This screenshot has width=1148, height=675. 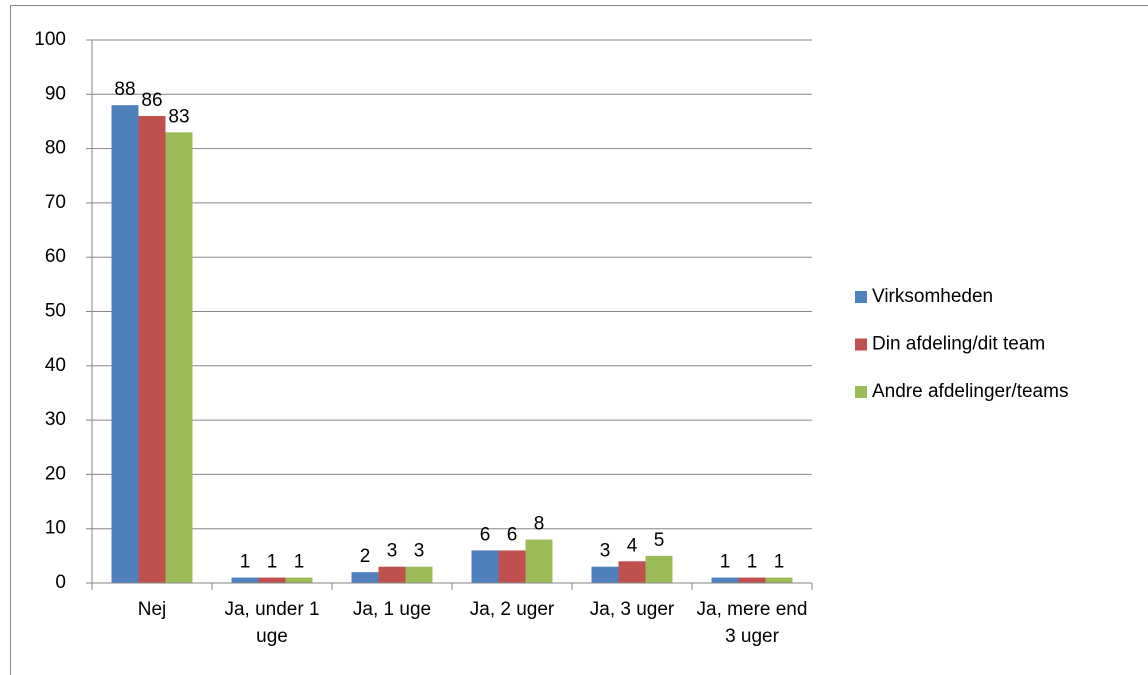 I want to click on value-label: 8, so click(x=539, y=524).